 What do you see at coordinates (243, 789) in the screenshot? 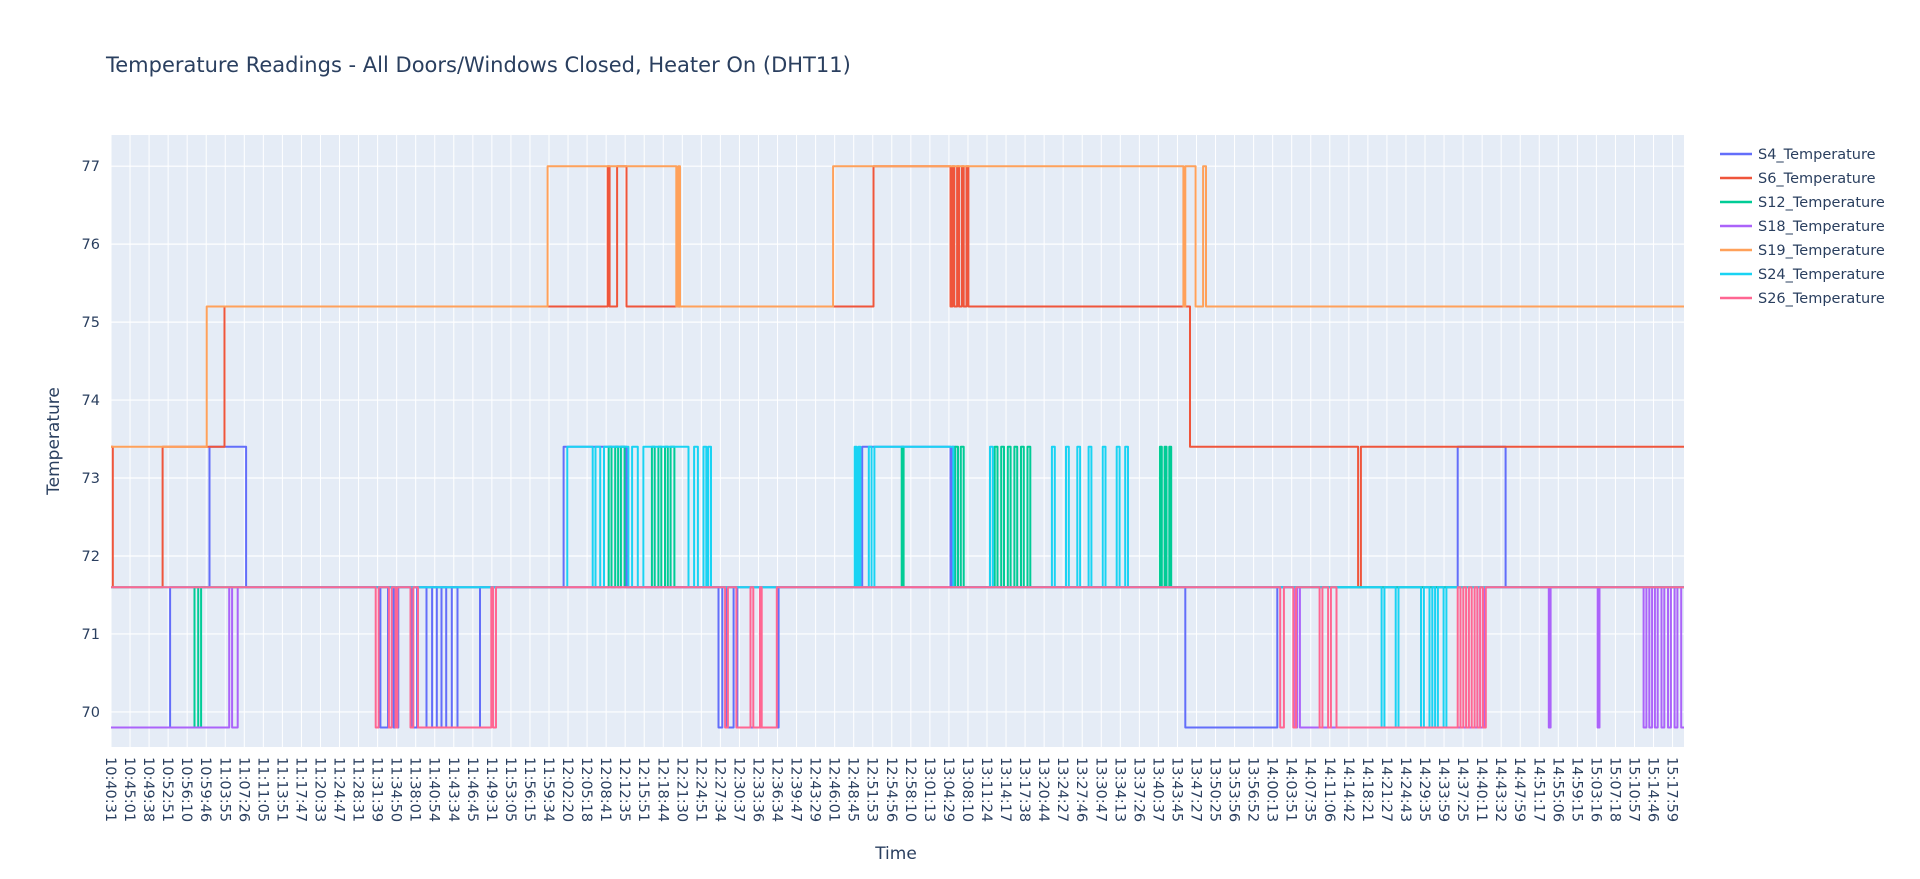
I see `x-tick-label: 11:07:26` at bounding box center [243, 789].